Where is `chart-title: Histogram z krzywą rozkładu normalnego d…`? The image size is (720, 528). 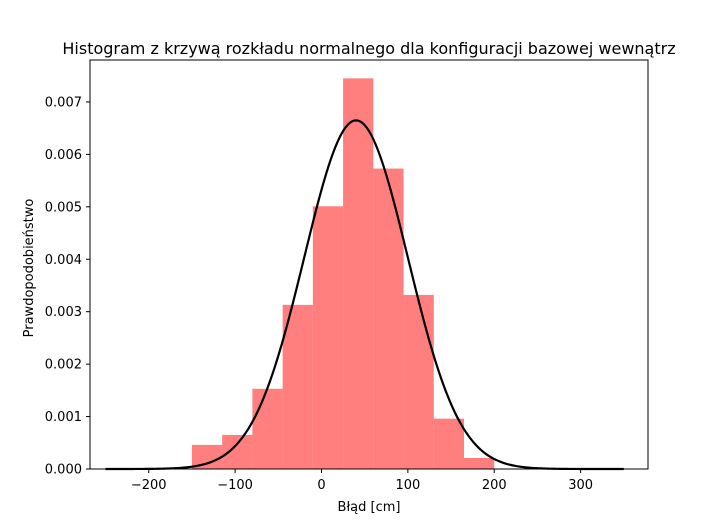 chart-title: Histogram z krzywą rozkładu normalnego d… is located at coordinates (368, 48).